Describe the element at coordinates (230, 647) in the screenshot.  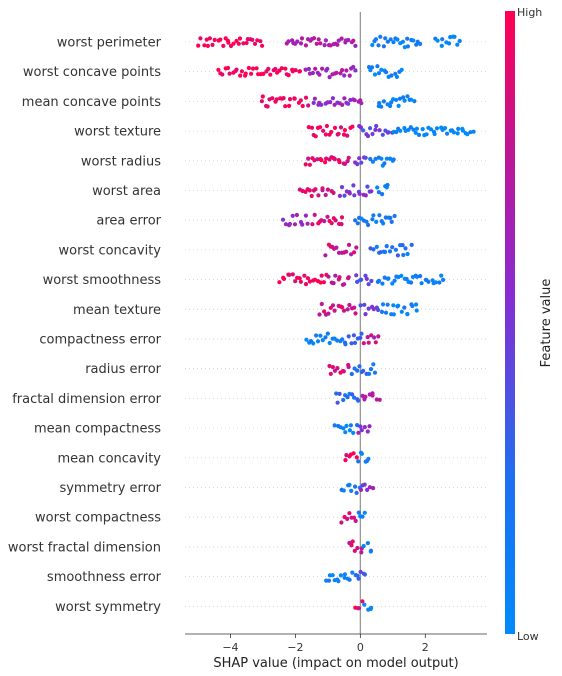
I see `x-tick-label: −4` at that location.